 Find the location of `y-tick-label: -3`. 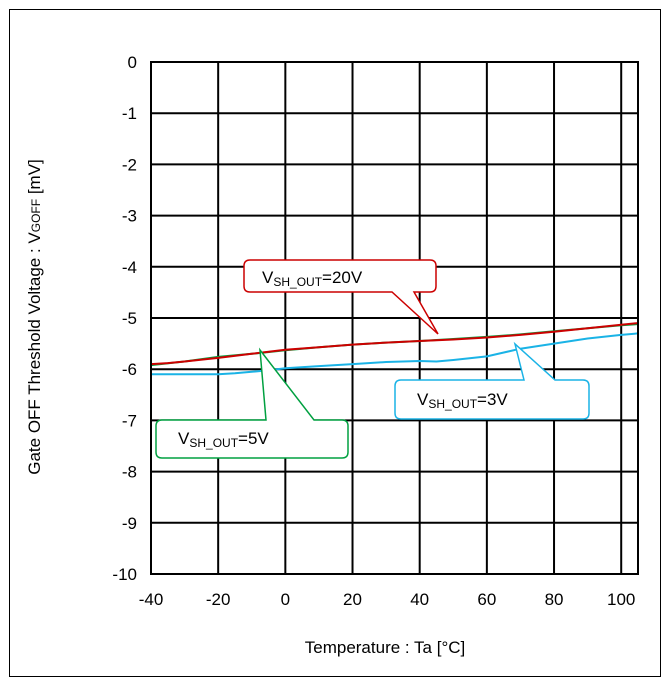

y-tick-label: -3 is located at coordinates (129, 216).